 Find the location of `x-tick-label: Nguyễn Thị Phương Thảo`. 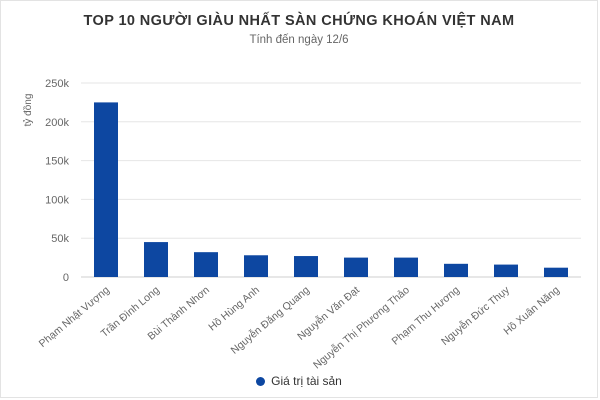

x-tick-label: Nguyễn Thị Phương Thảo is located at coordinates (361, 327).